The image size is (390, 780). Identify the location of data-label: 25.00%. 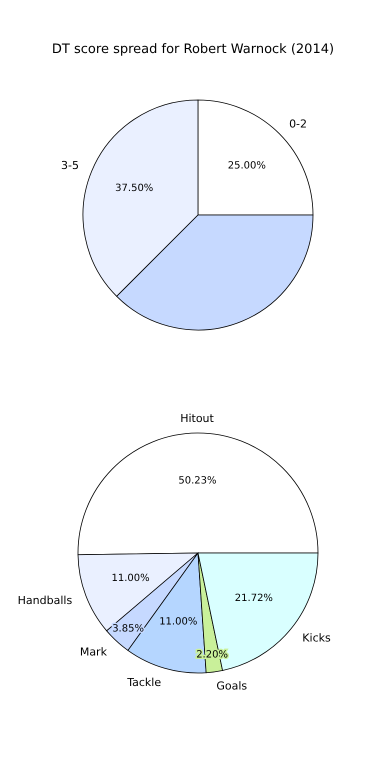
(247, 166).